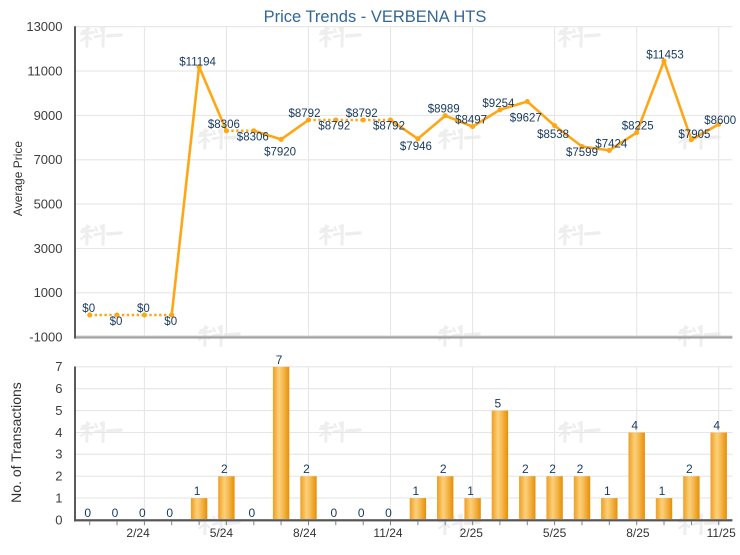 The width and height of the screenshot is (740, 555). Describe the element at coordinates (48, 159) in the screenshot. I see `svg-text: 7000` at that location.